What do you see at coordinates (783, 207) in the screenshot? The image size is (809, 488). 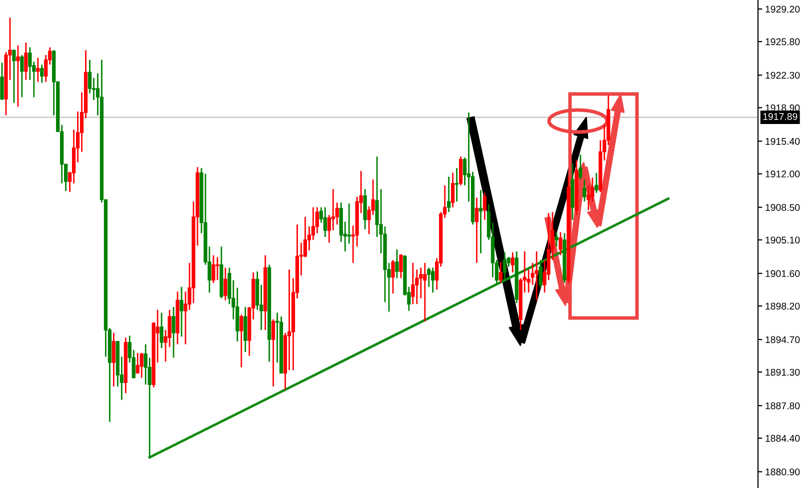 I see `y-tick-label: 1908.50` at bounding box center [783, 207].